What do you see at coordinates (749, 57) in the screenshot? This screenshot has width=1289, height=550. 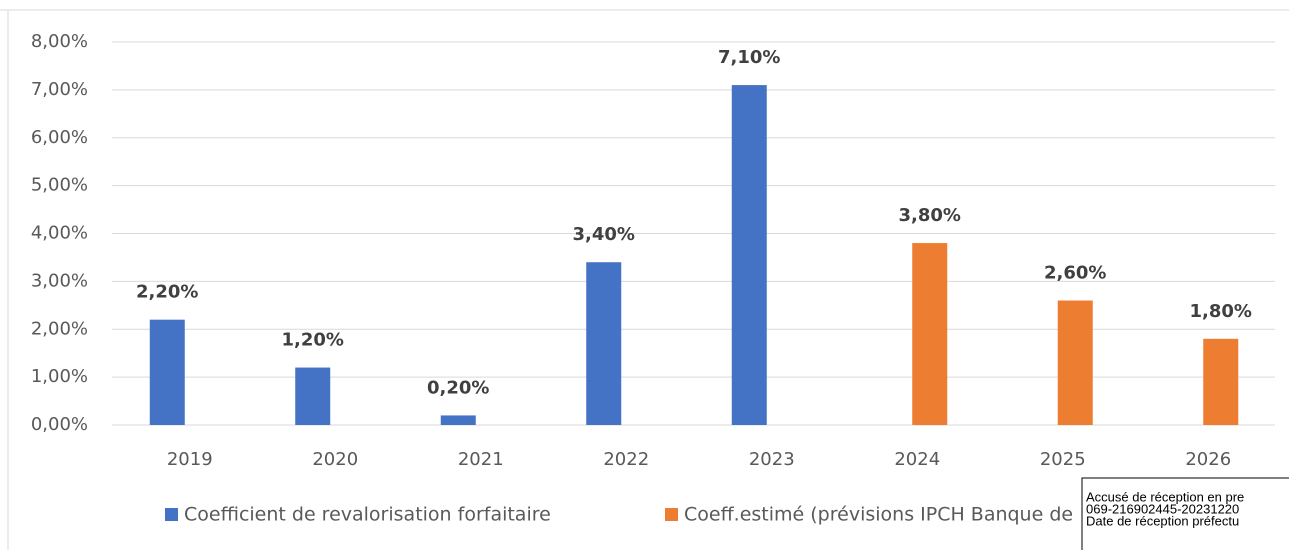 I see `value-label: 7,10%` at bounding box center [749, 57].